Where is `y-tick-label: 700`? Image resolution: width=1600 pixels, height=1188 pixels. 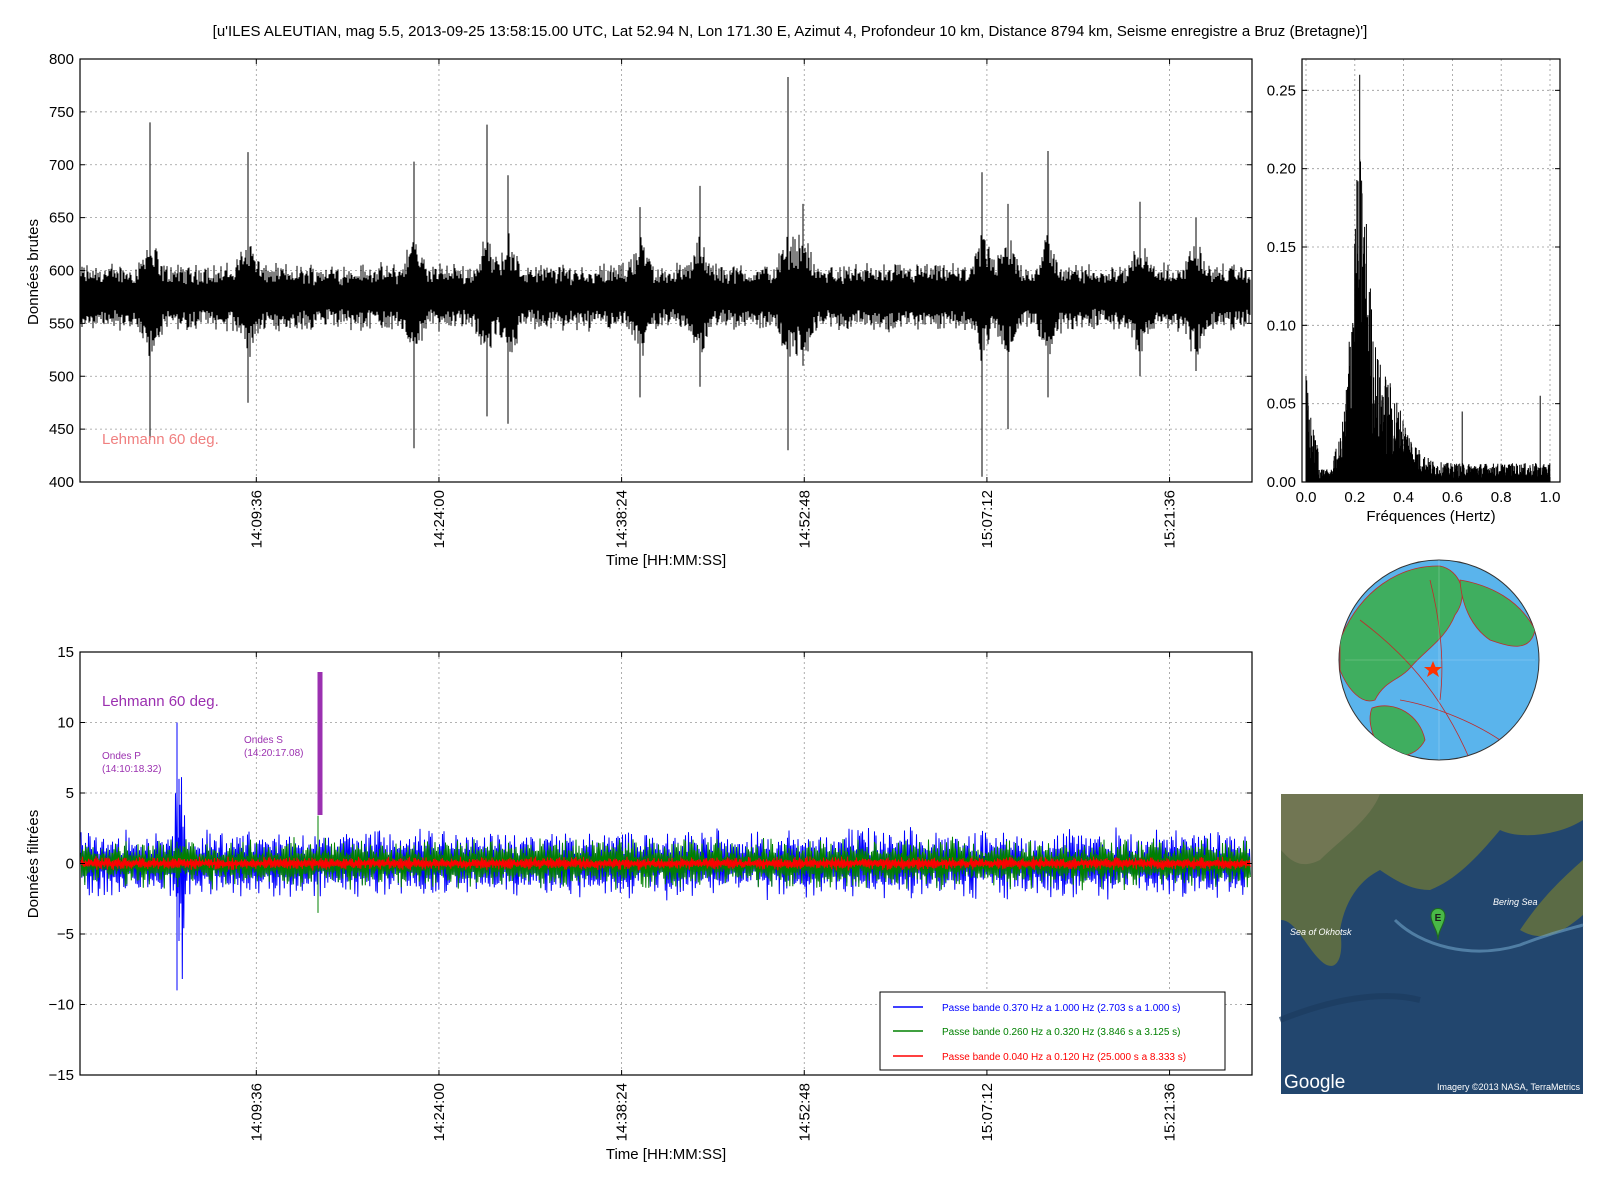
y-tick-label: 700 is located at coordinates (61, 165).